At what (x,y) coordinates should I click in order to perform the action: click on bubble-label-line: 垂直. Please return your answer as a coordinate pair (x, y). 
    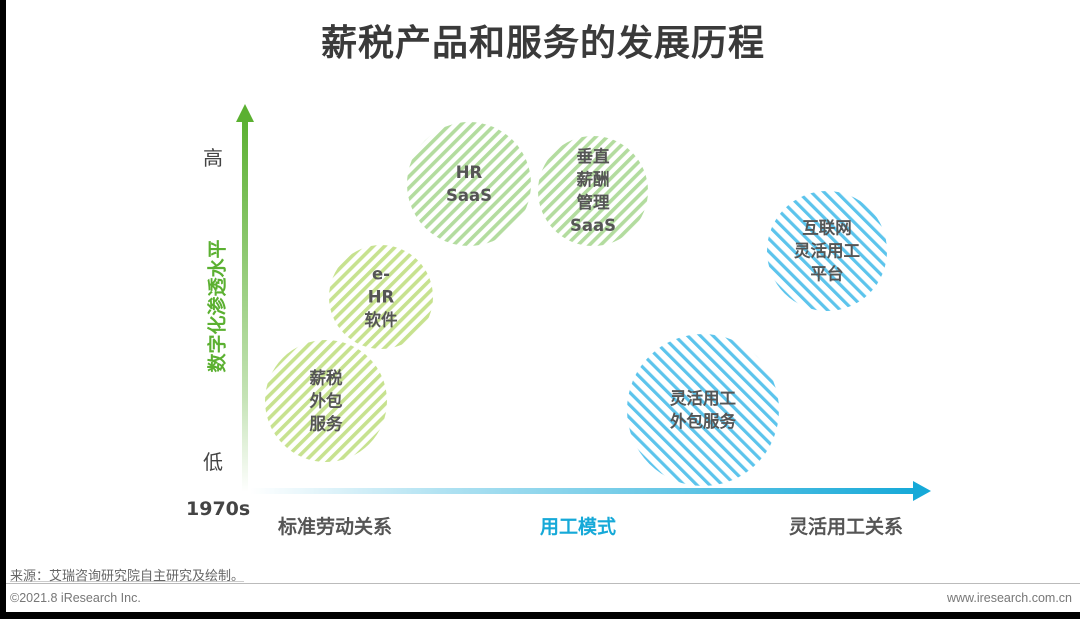
    Looking at the image, I should click on (593, 156).